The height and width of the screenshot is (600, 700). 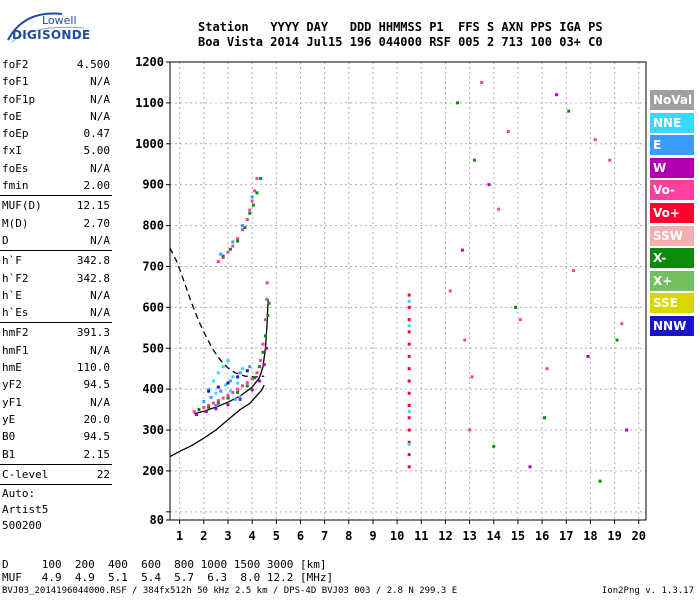 I want to click on logo-digisonde-text: DIGISONDE, so click(x=51, y=35).